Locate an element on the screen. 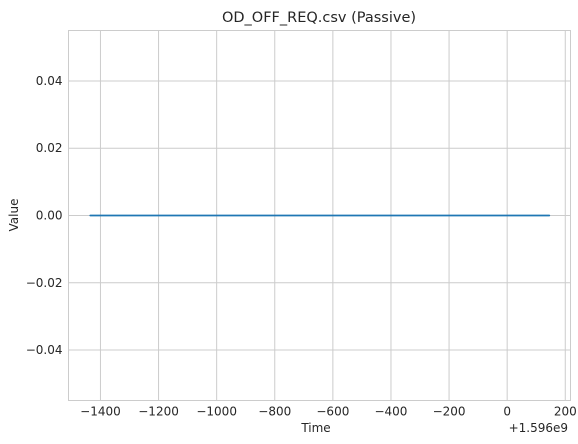 The image size is (578, 444). x-tick-label: 0 is located at coordinates (507, 412).